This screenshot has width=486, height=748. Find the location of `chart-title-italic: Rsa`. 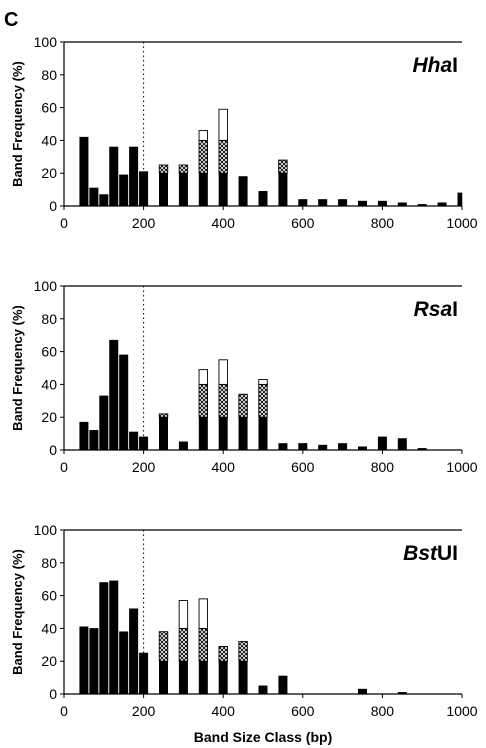

chart-title-italic: Rsa is located at coordinates (433, 309).